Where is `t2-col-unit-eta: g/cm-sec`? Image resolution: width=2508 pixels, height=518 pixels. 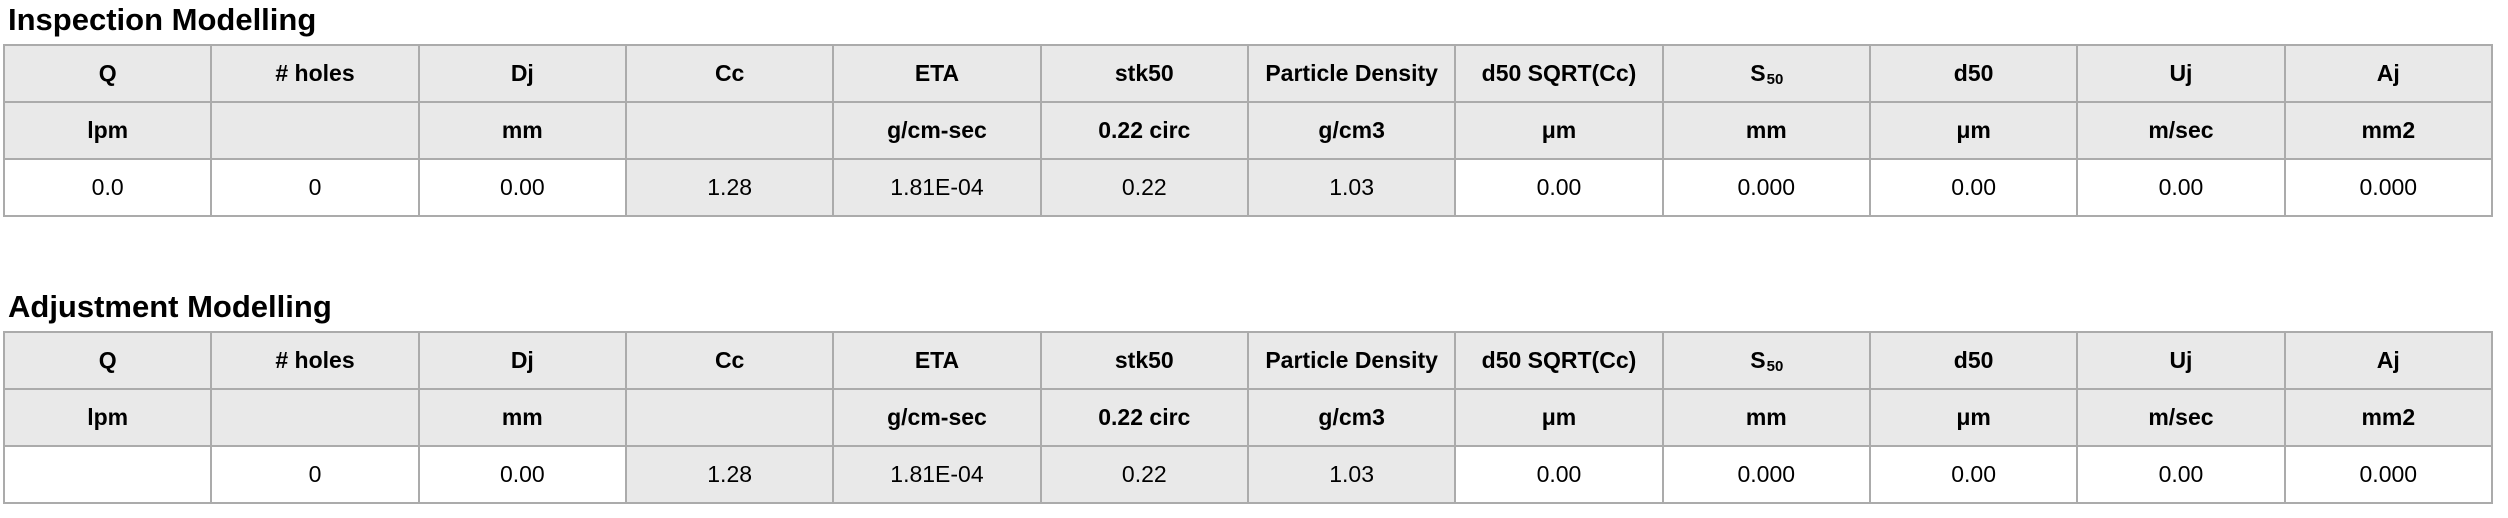 t2-col-unit-eta: g/cm-sec is located at coordinates (937, 417).